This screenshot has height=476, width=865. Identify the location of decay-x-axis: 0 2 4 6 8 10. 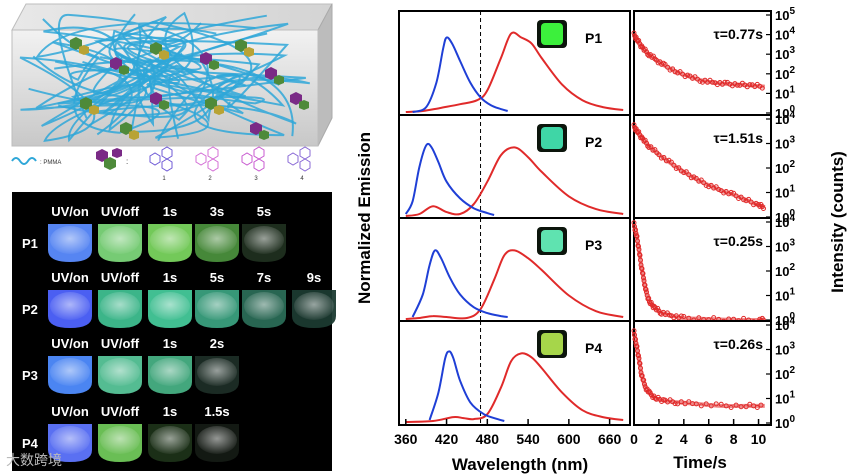
(698, 433).